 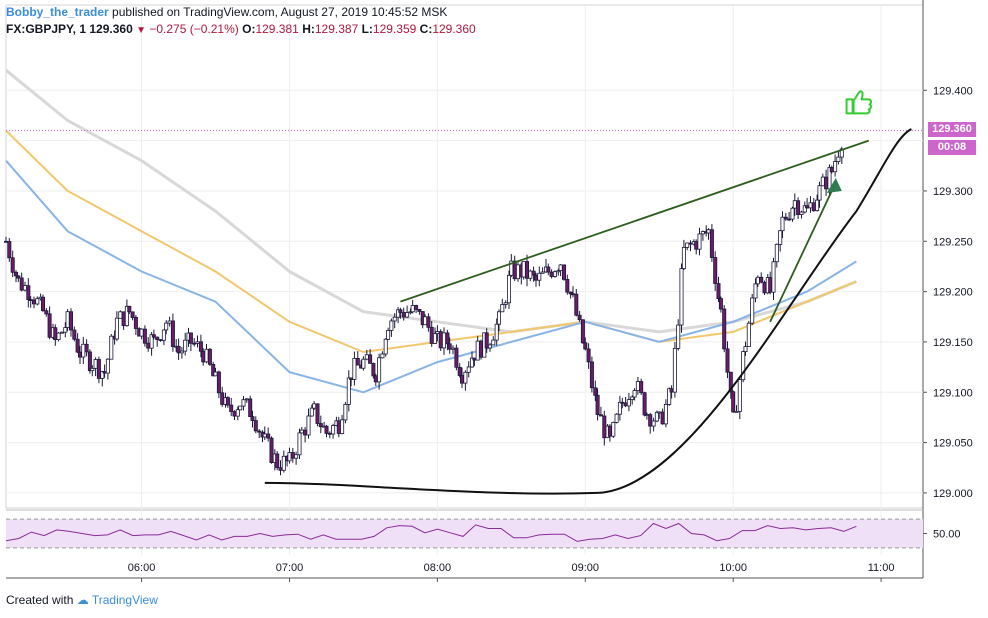 I want to click on footer: Created with ☁ TradingView, so click(x=82, y=600).